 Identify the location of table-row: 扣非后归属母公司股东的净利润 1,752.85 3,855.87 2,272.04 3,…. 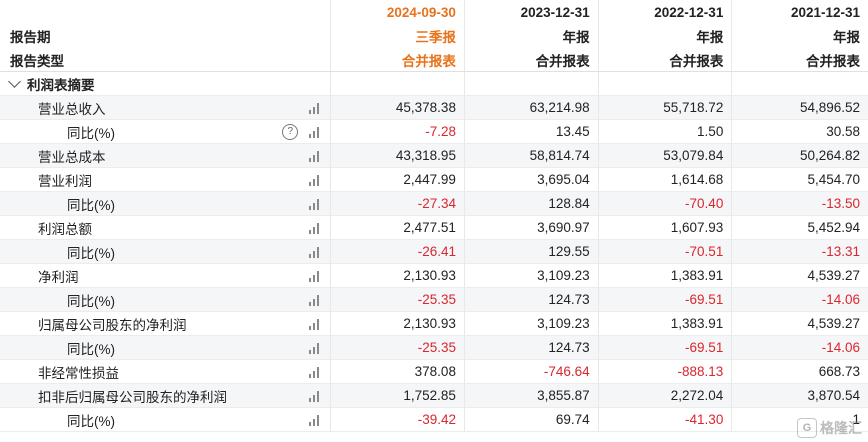
(434, 396).